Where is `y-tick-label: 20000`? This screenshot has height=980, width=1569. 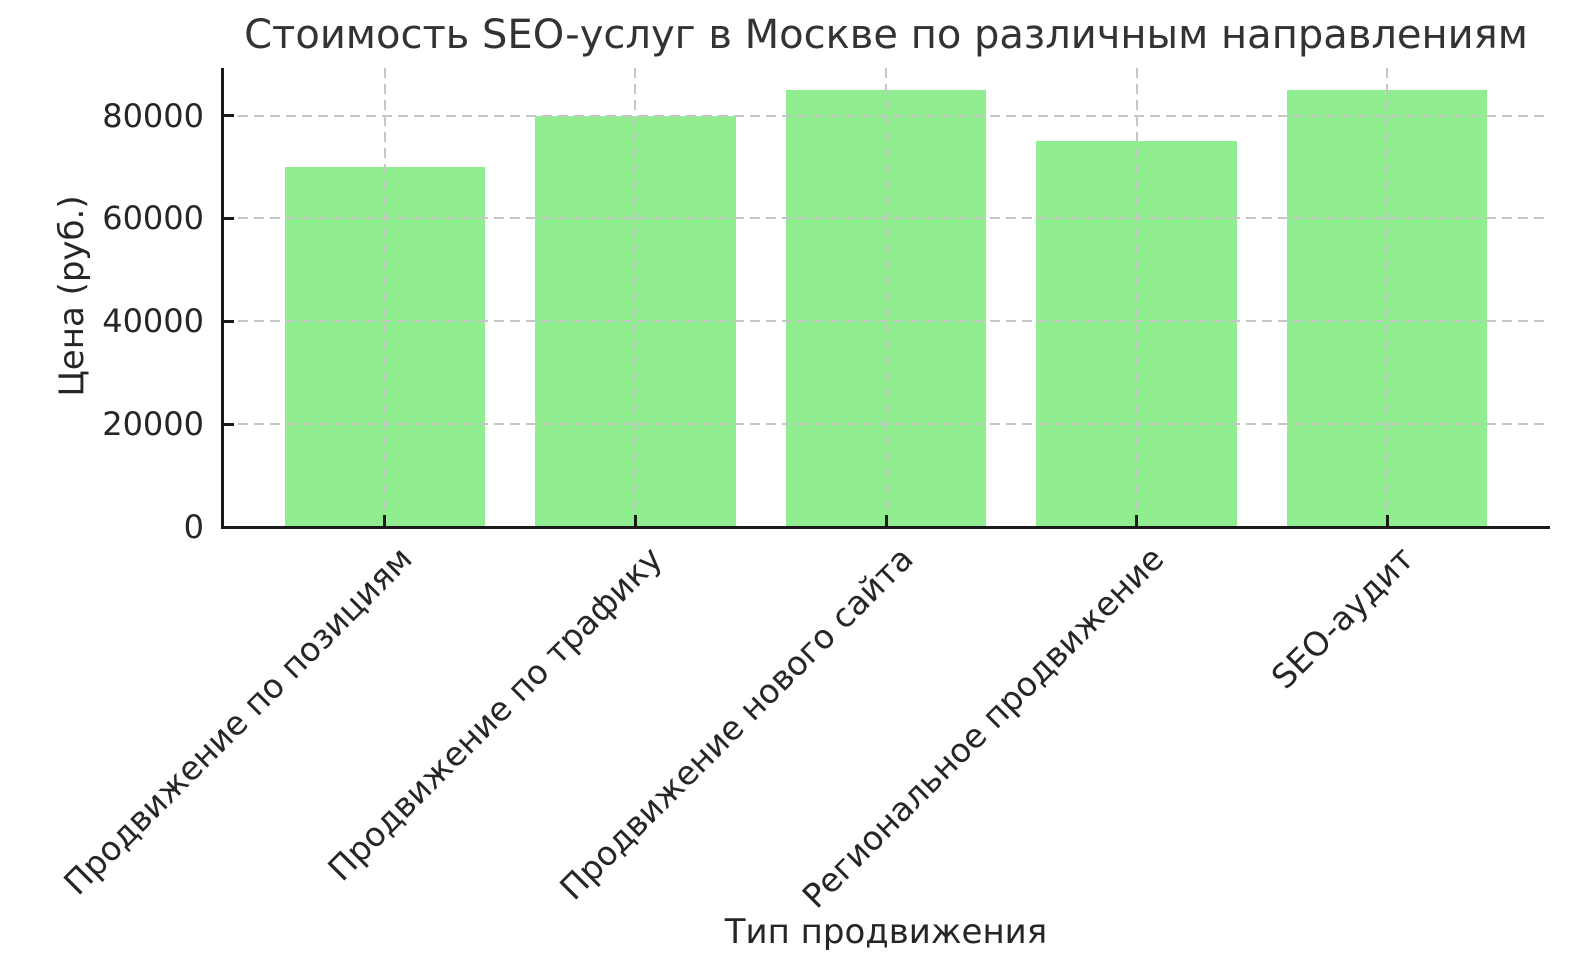 y-tick-label: 20000 is located at coordinates (153, 424).